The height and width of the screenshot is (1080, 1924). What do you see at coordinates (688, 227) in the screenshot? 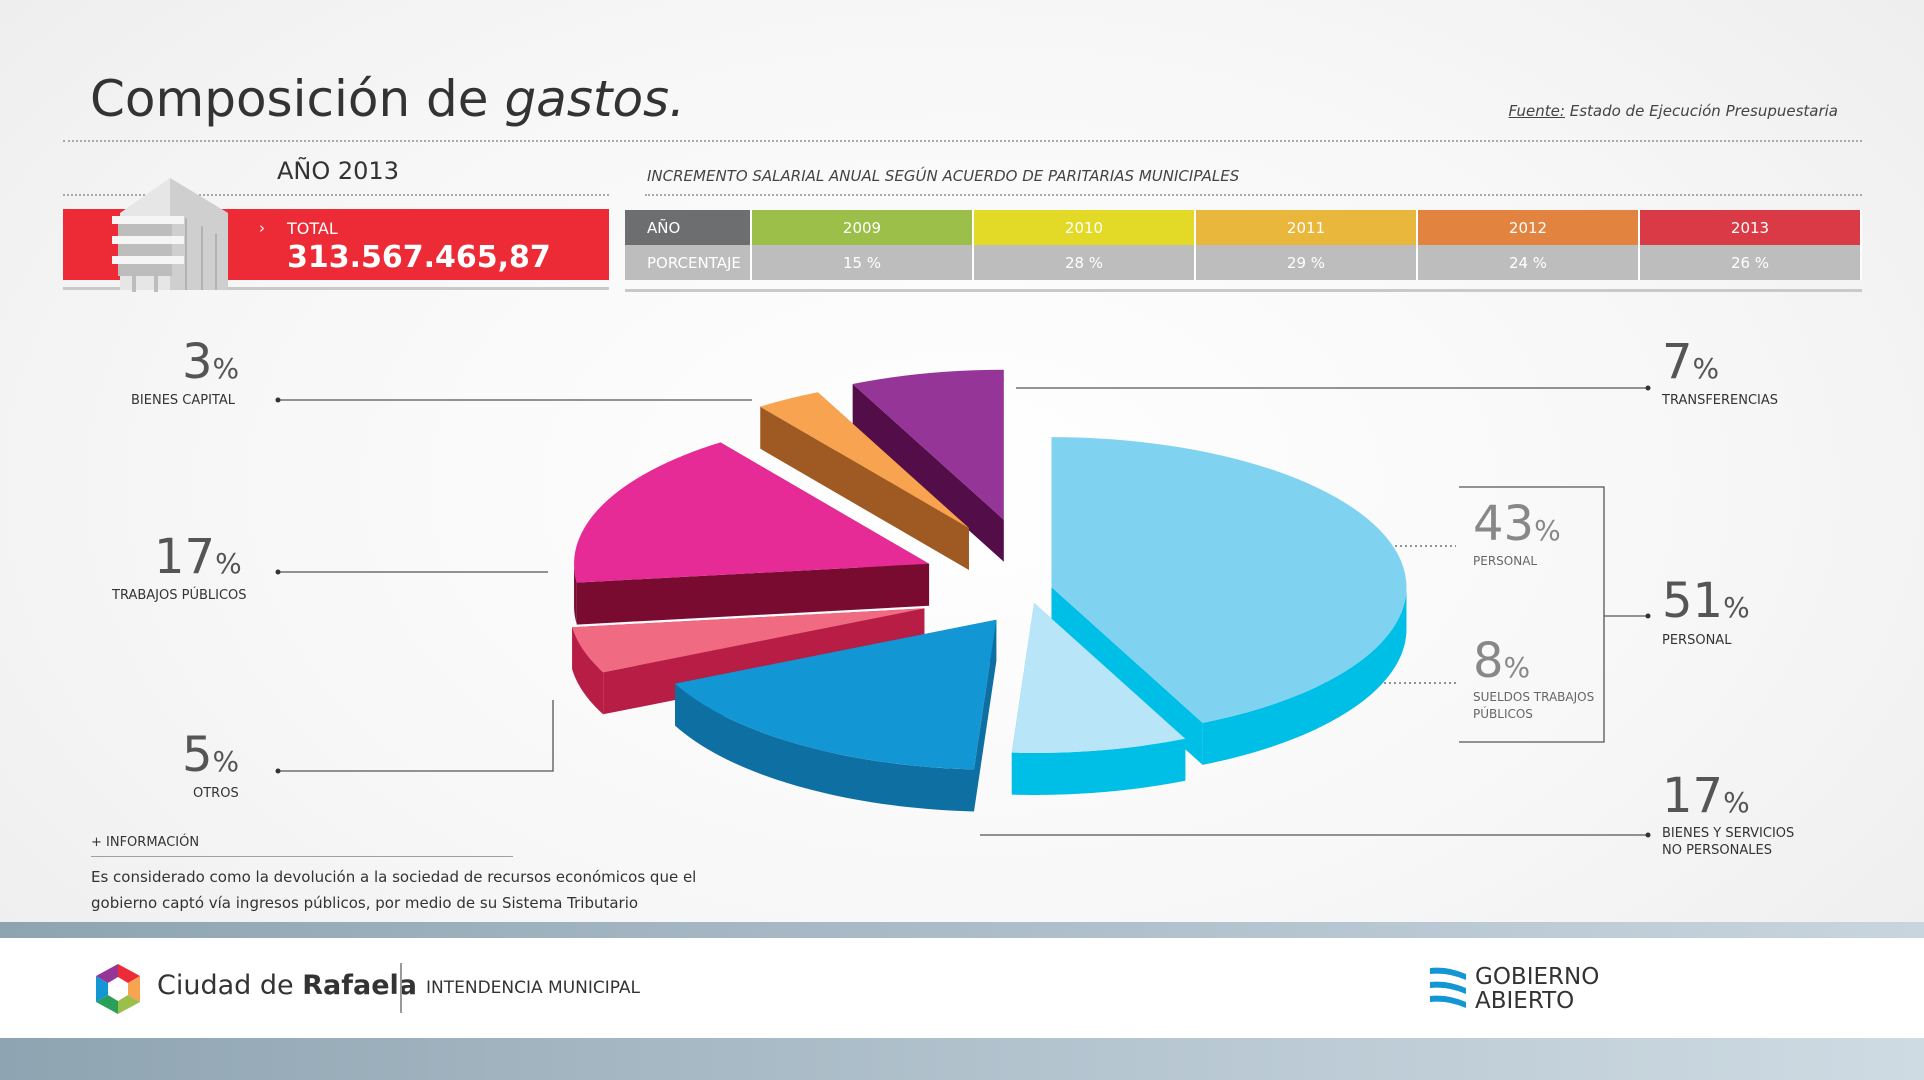
I see `row-label-year: AÑO` at bounding box center [688, 227].